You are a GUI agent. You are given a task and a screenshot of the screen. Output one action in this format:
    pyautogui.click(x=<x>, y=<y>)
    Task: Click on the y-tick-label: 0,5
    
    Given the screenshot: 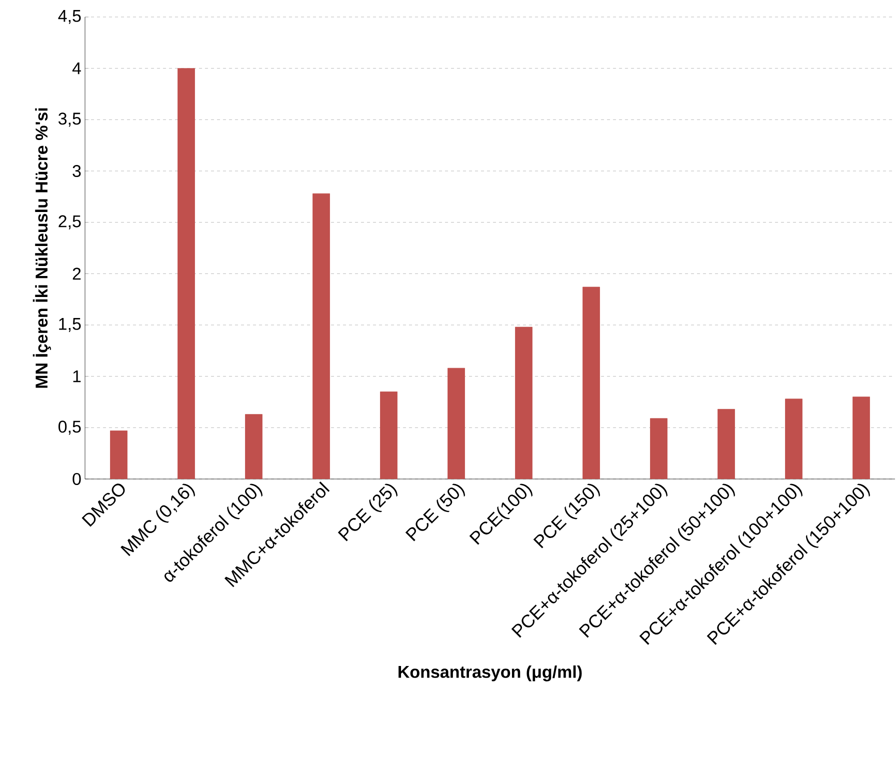 What is the action you would take?
    pyautogui.click(x=69, y=427)
    